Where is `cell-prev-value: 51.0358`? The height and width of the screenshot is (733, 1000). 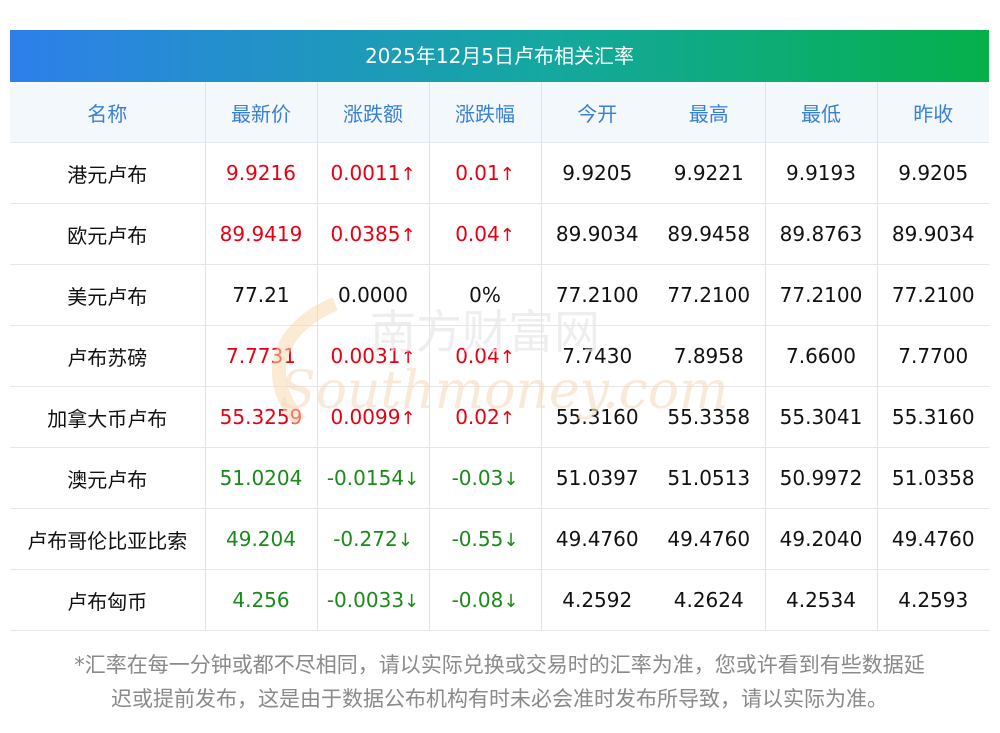
cell-prev-value: 51.0358 is located at coordinates (933, 478).